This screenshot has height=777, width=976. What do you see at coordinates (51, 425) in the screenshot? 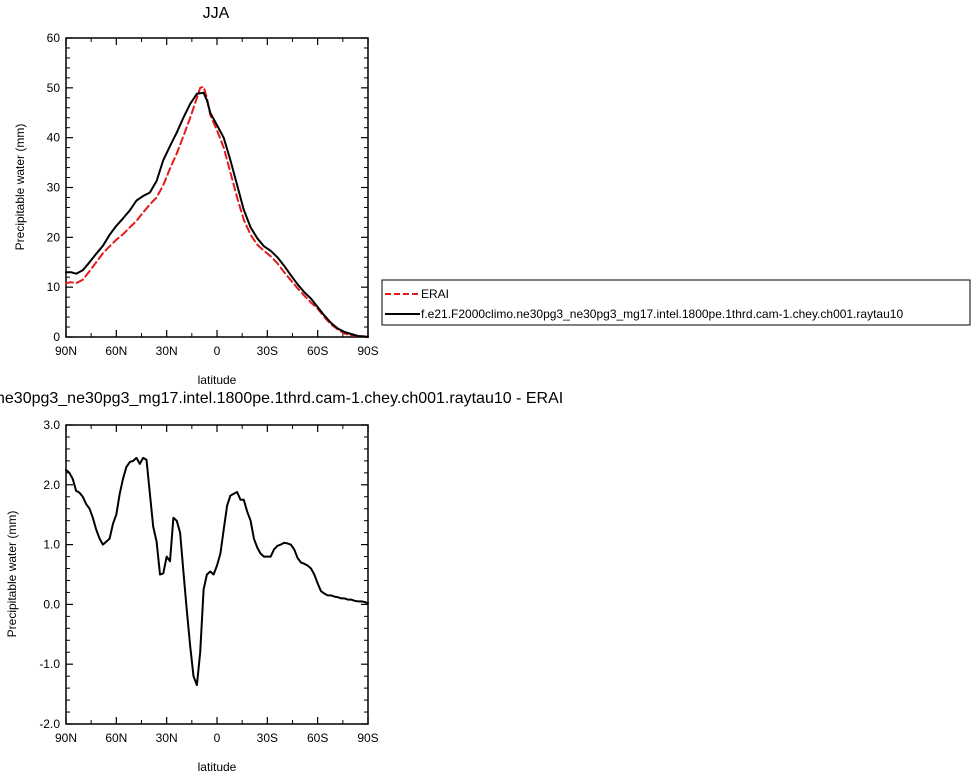
I see `y-tick-label: 3.0` at bounding box center [51, 425].